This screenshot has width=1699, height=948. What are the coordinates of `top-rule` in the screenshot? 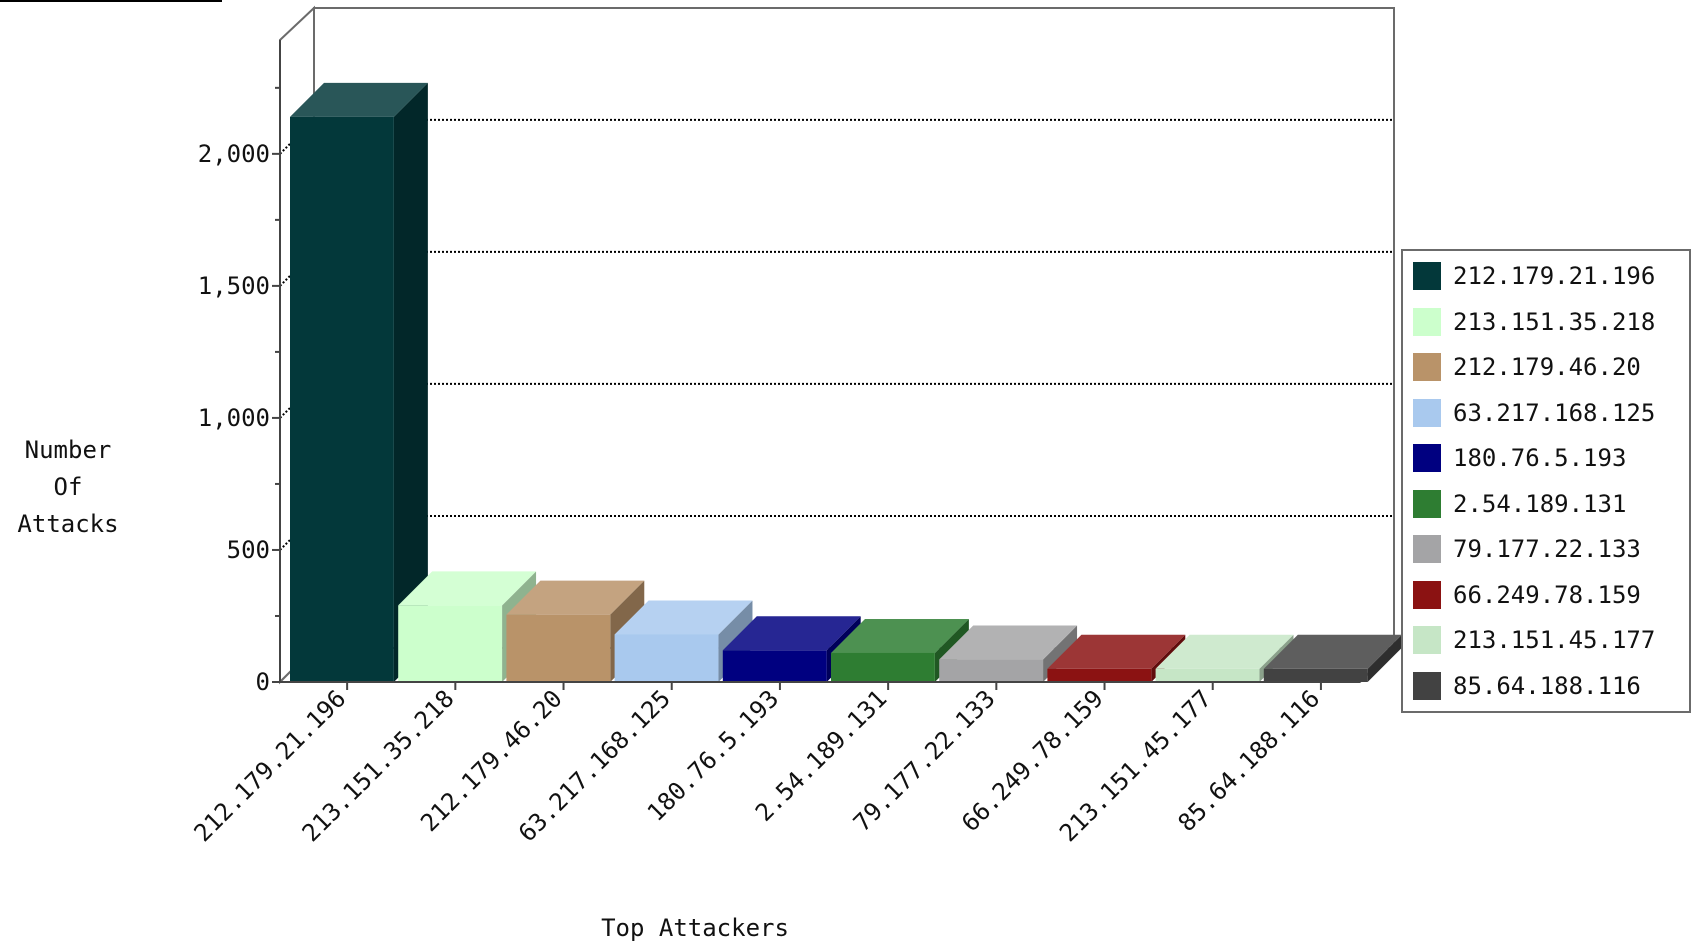 It's located at (111, 1).